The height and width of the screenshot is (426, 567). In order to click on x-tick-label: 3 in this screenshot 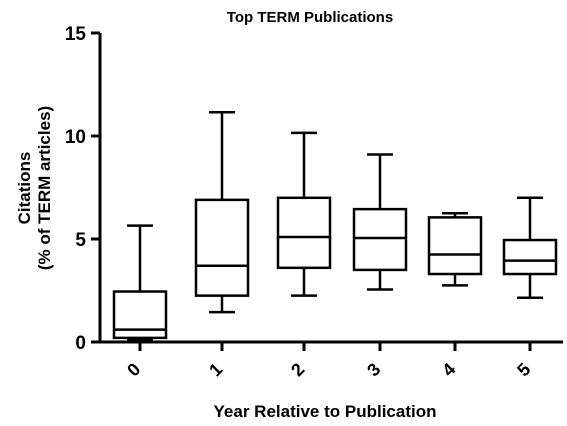, I will do `click(373, 369)`.